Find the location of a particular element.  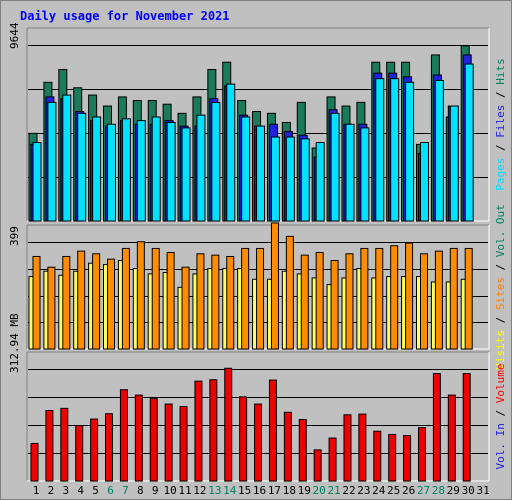

x-tick-label: 30 is located at coordinates (468, 490).